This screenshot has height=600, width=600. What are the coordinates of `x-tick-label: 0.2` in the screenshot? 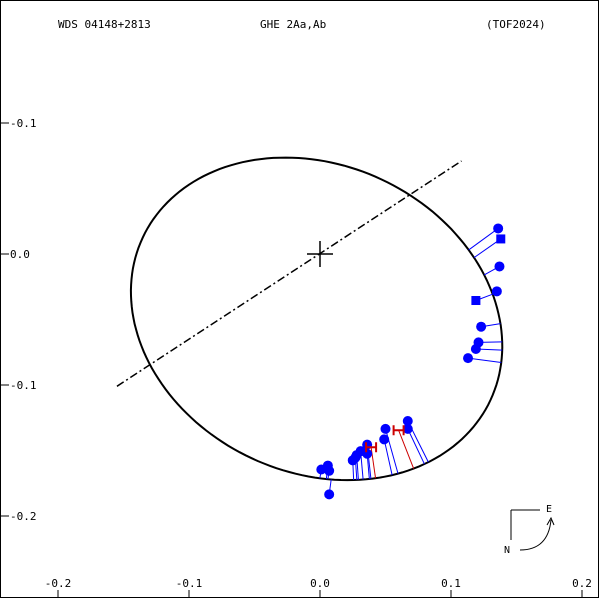 It's located at (582, 583).